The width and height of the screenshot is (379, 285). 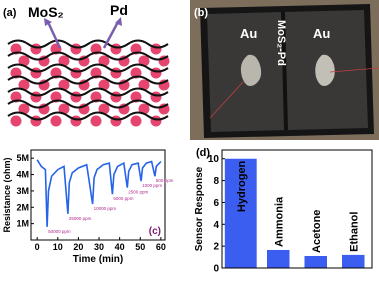 I want to click on annotation: 25000 ppm, so click(x=80, y=218).